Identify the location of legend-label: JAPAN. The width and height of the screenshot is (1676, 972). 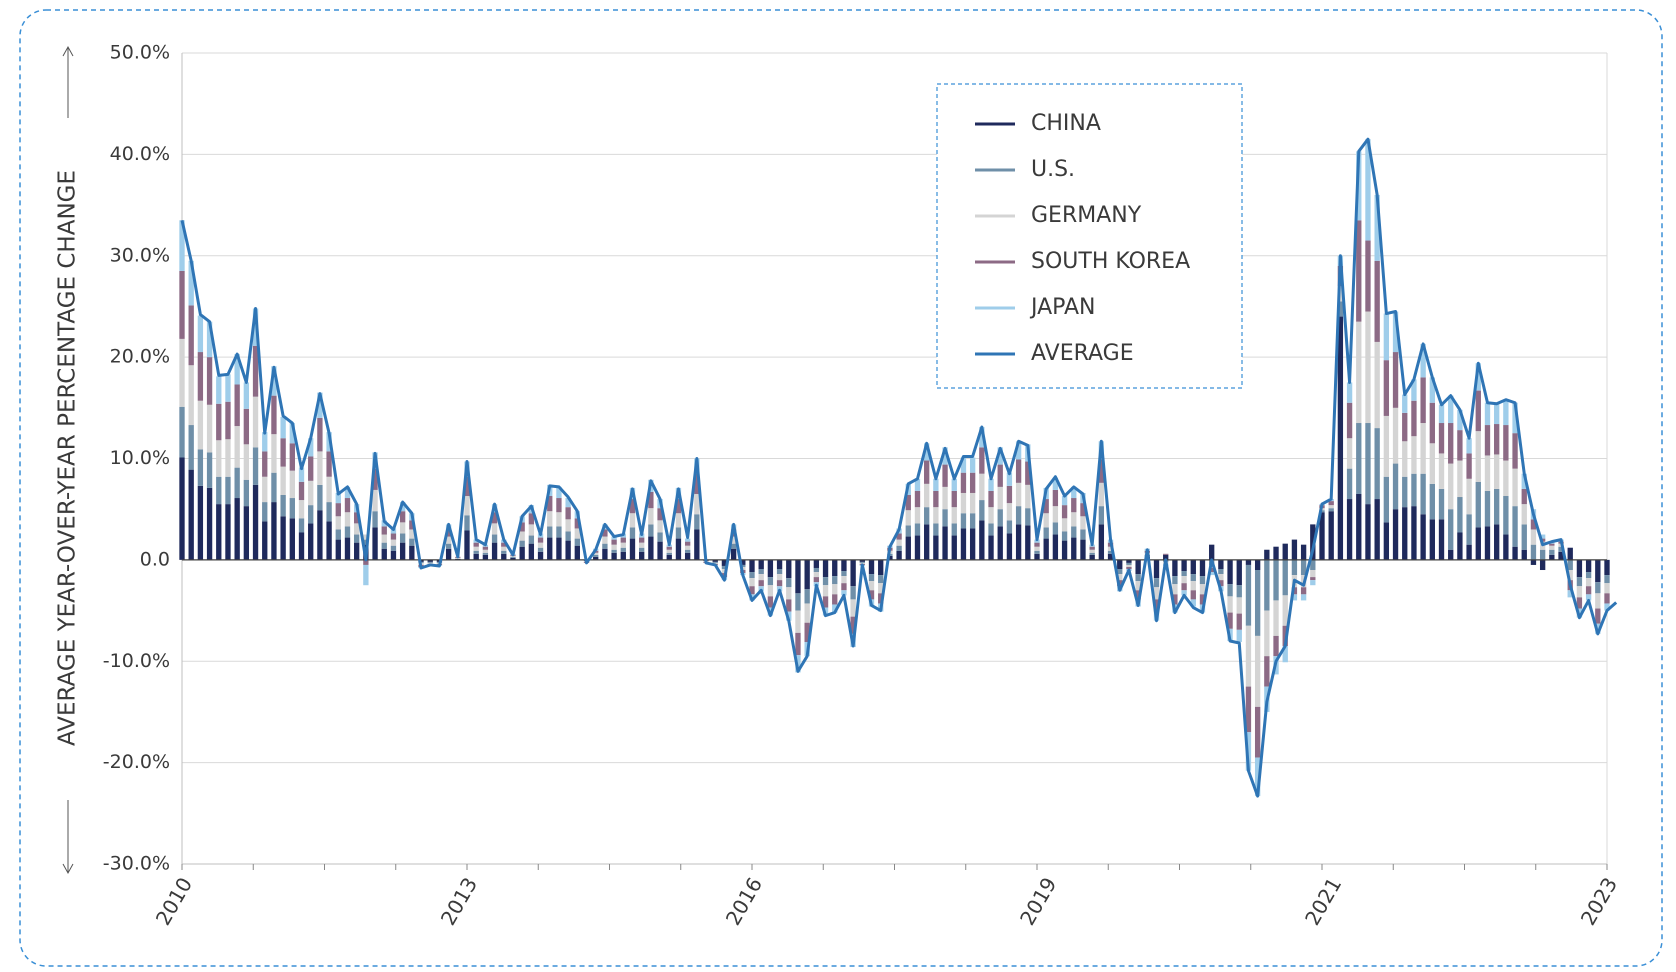
(1062, 307).